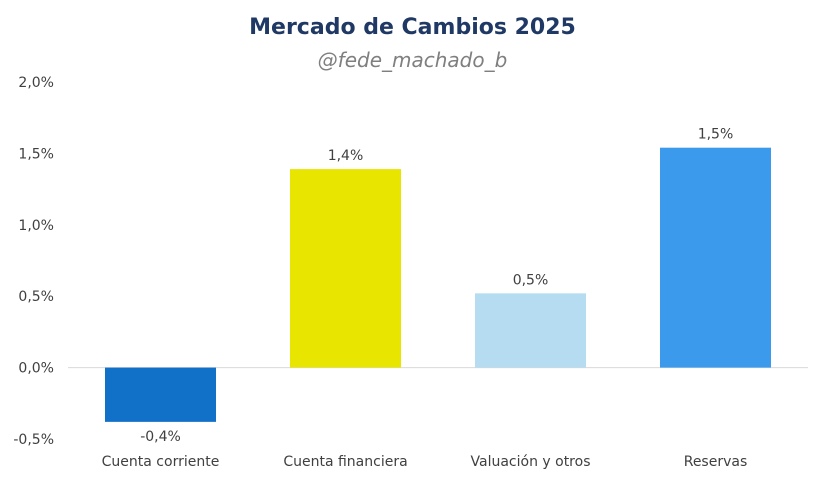 The width and height of the screenshot is (825, 492). What do you see at coordinates (36, 369) in the screenshot?
I see `y-tick-label: 0,0%` at bounding box center [36, 369].